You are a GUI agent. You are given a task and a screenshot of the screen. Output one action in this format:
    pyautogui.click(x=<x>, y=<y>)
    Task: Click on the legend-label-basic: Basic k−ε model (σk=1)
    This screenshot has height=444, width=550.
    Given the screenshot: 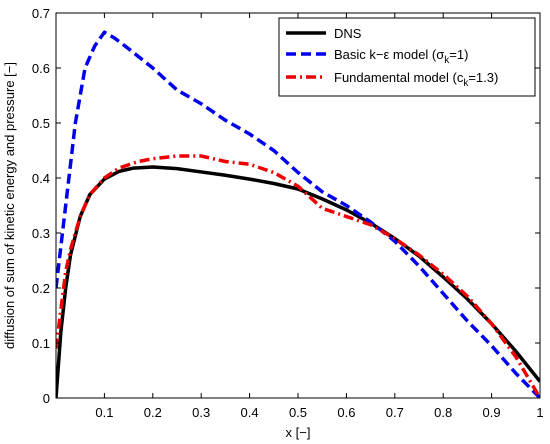 What is the action you would take?
    pyautogui.click(x=401, y=56)
    